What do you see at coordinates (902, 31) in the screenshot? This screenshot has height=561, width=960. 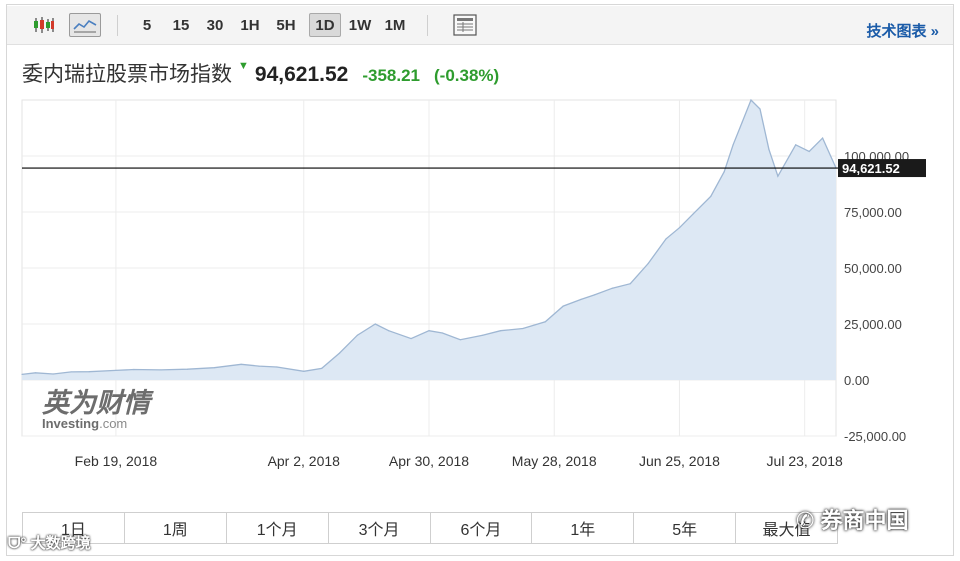 I see `technical-chart-link: 技术图表 »` at bounding box center [902, 31].